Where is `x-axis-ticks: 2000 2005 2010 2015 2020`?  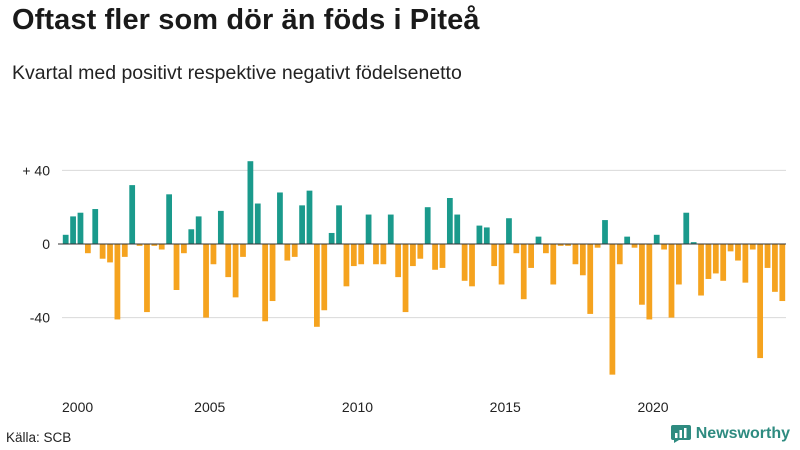
x-axis-ticks: 2000 2005 2010 2015 2020 is located at coordinates (365, 407).